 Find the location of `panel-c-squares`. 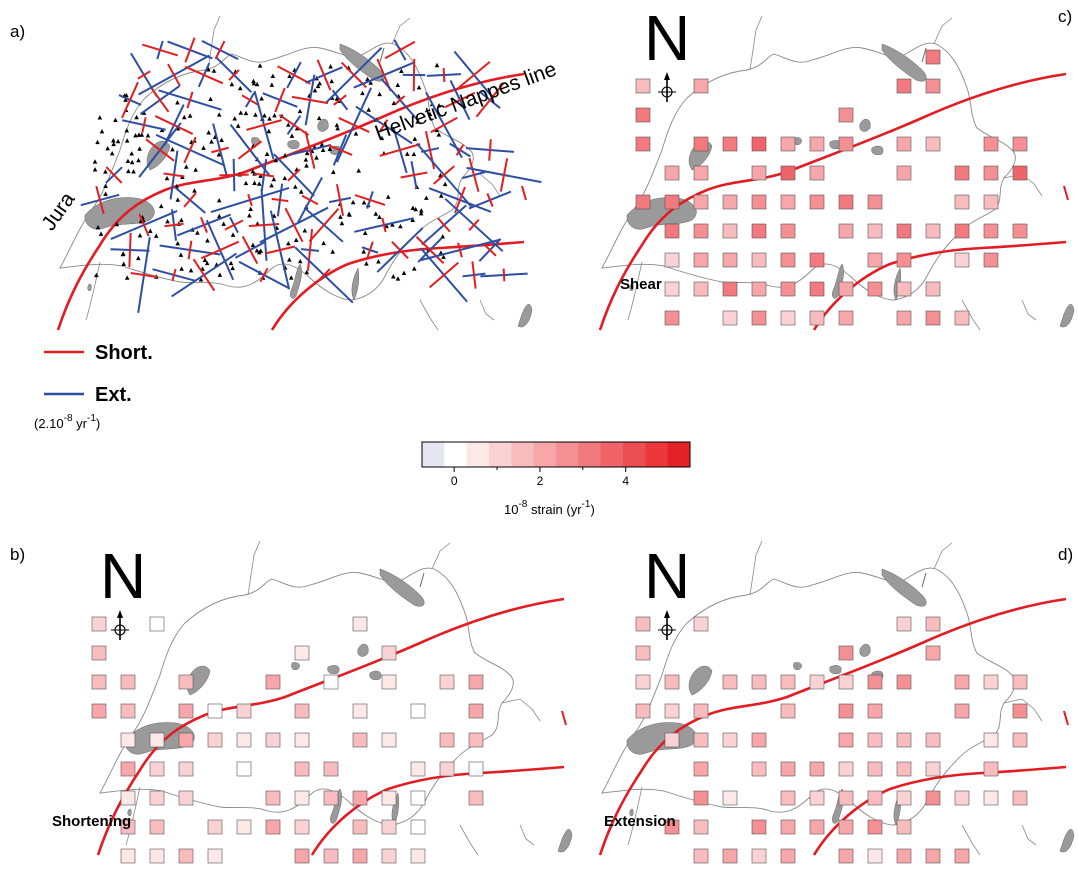

panel-c-squares is located at coordinates (831, 187).